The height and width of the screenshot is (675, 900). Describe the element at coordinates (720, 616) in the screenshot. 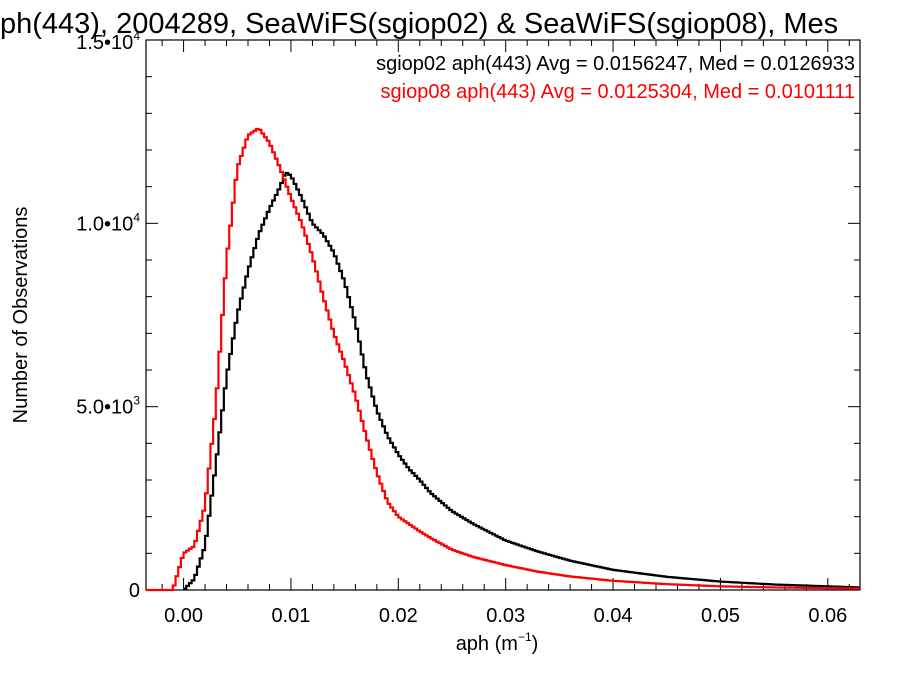

I see `x-tick-label: 0.05` at that location.